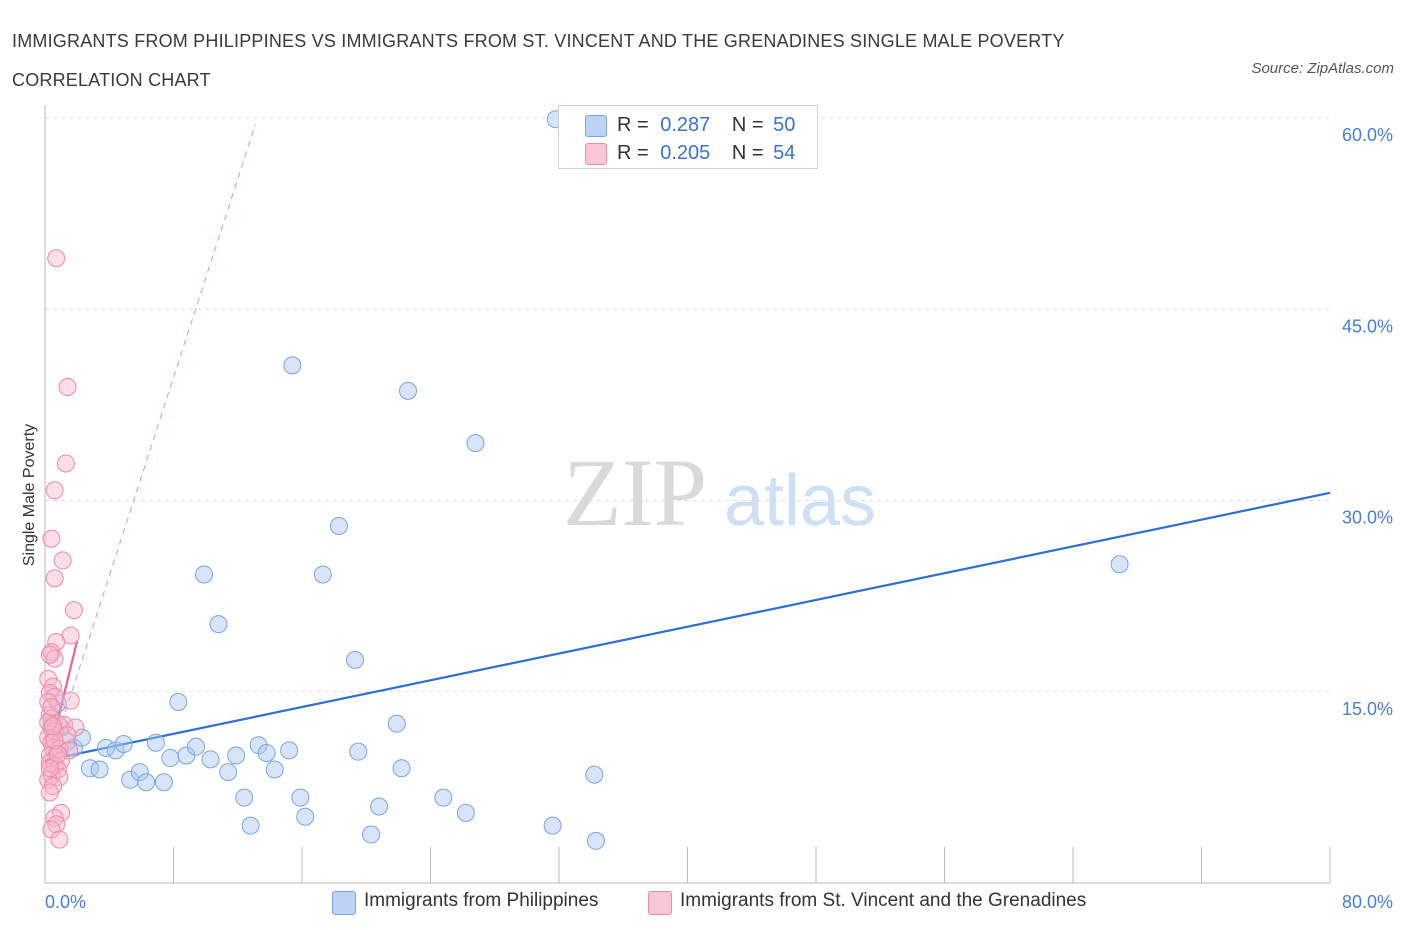 The width and height of the screenshot is (1406, 930). Describe the element at coordinates (1322, 68) in the screenshot. I see `source-credit: Source: ZipAtlas.com` at that location.